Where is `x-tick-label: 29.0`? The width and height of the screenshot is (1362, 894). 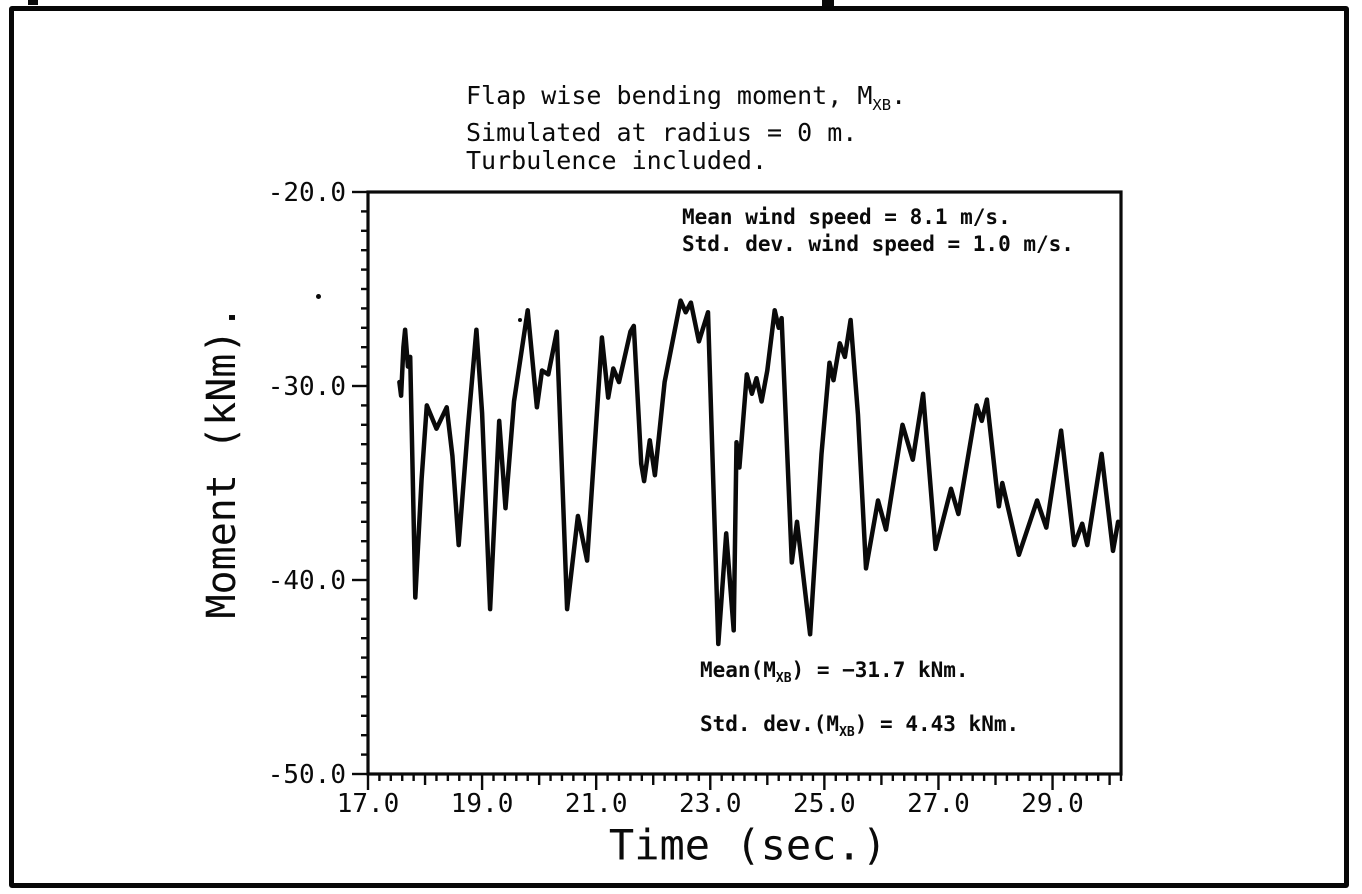 x-tick-label: 29.0 is located at coordinates (1052, 804).